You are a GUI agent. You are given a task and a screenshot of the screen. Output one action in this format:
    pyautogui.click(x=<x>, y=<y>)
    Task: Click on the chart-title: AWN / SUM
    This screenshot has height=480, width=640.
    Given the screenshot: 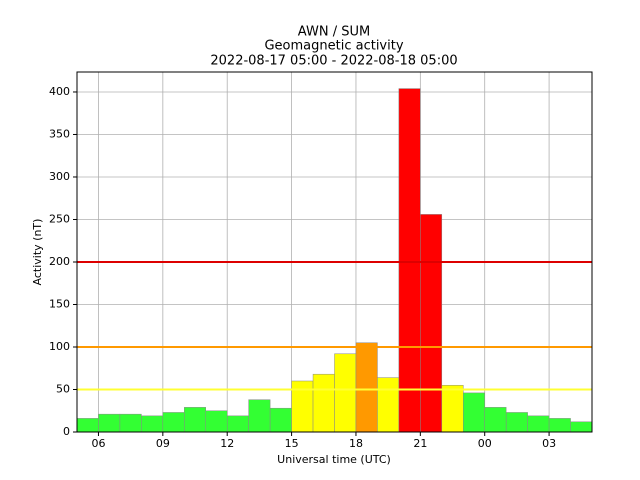 What is the action you would take?
    pyautogui.click(x=334, y=32)
    